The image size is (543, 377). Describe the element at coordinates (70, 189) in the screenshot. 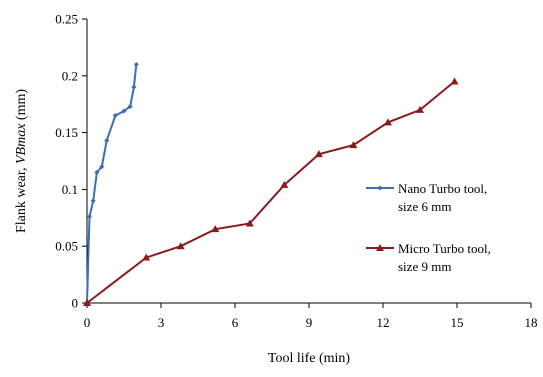

I see `y-tick-label: 0.1` at that location.